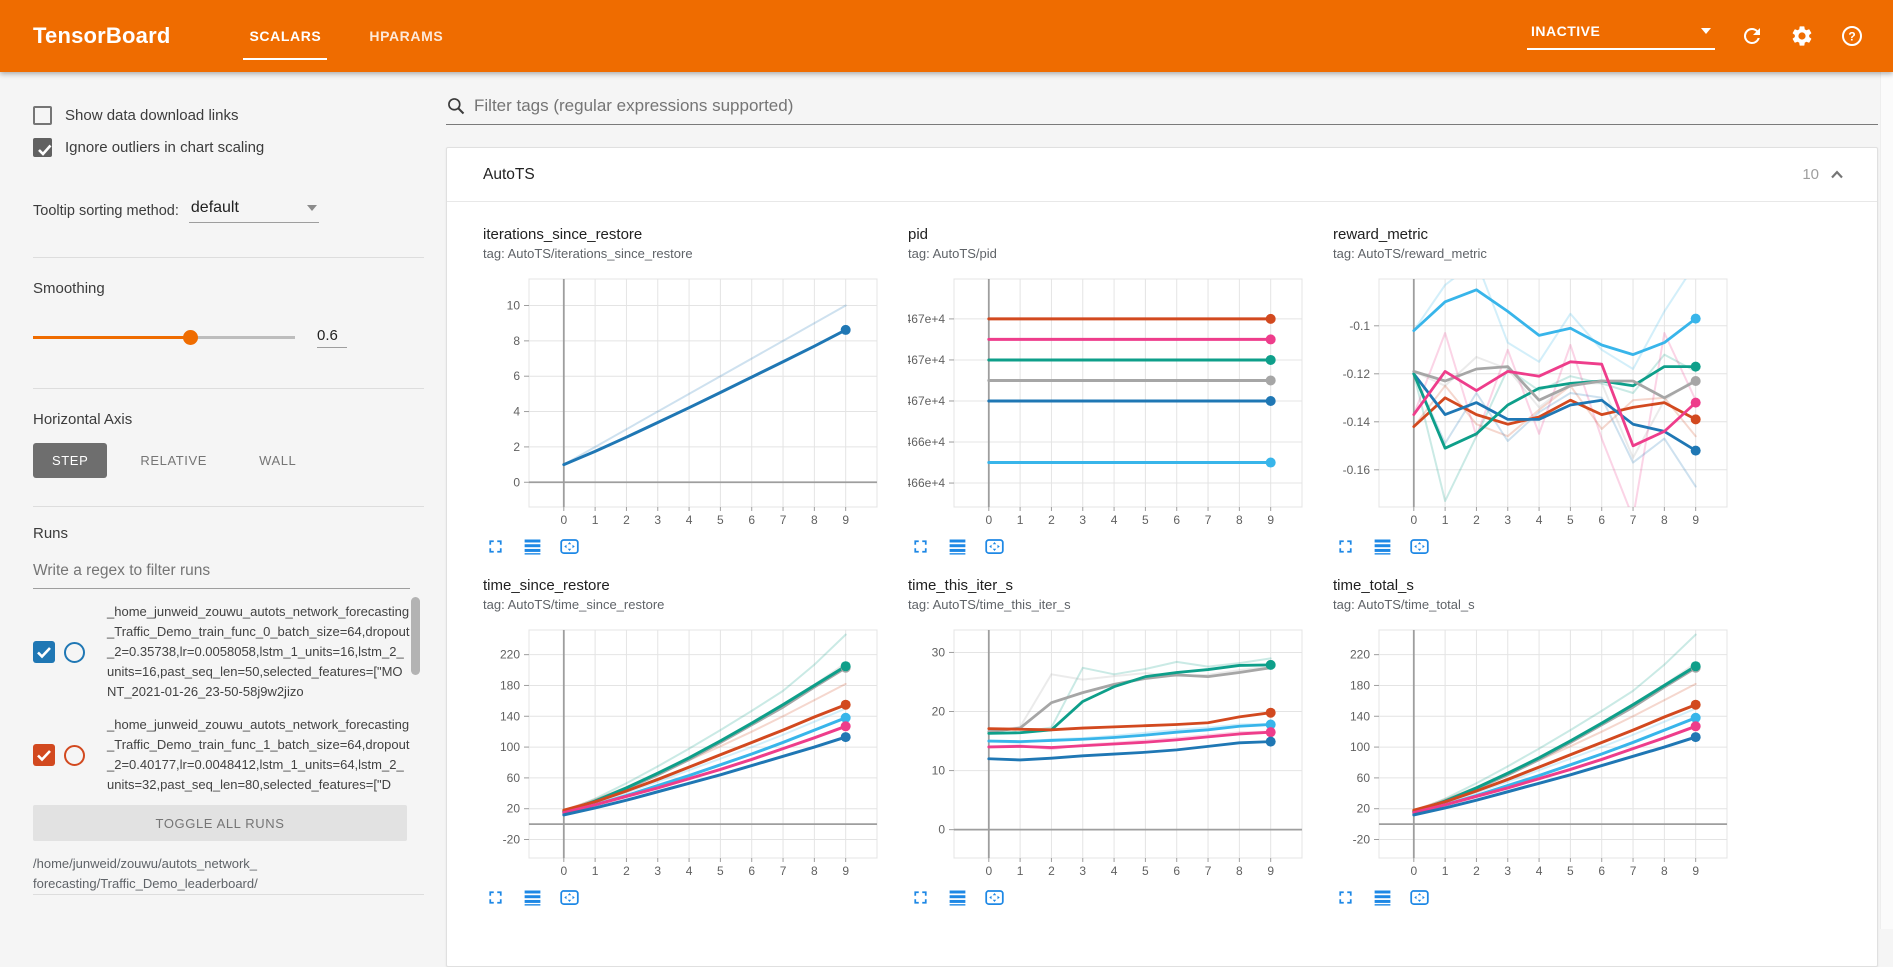 This screenshot has height=967, width=1893. I want to click on svg-text: 220, so click(1360, 655).